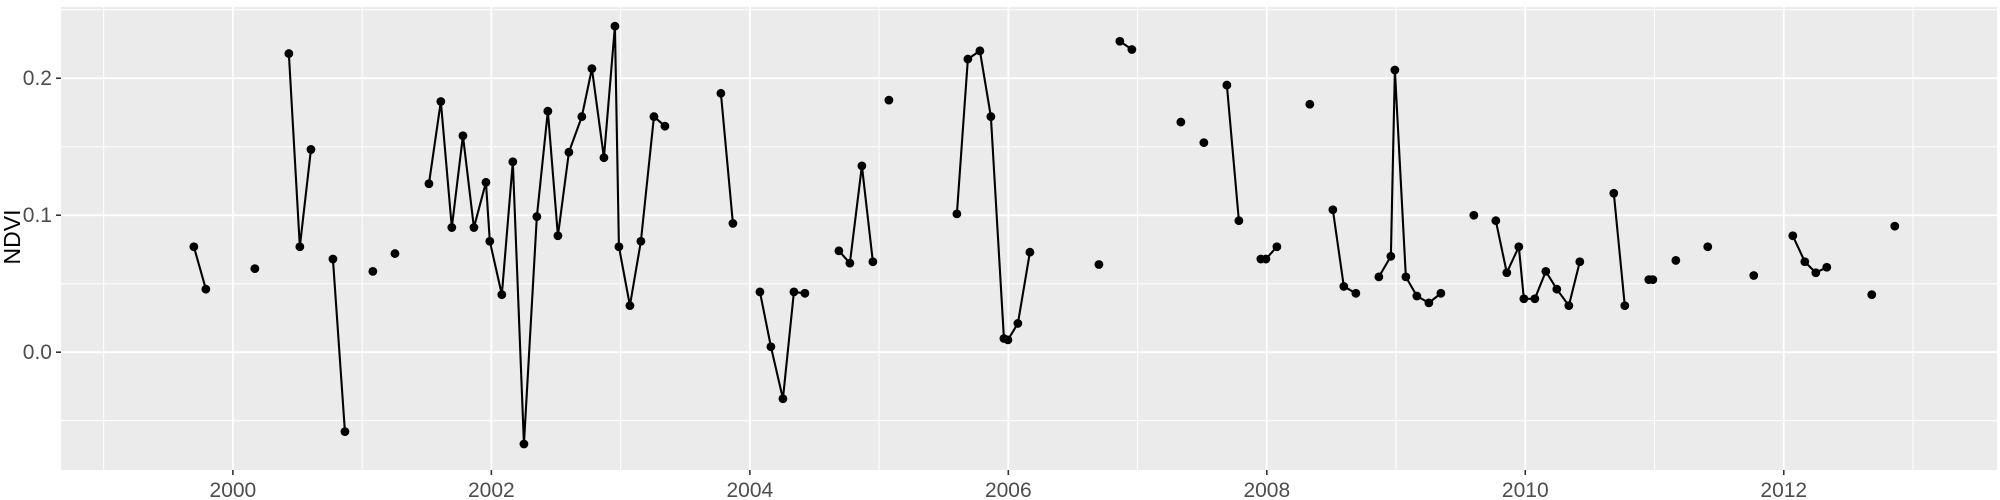 The image size is (2000, 500). I want to click on y-tick-label: 0.2, so click(37, 78).